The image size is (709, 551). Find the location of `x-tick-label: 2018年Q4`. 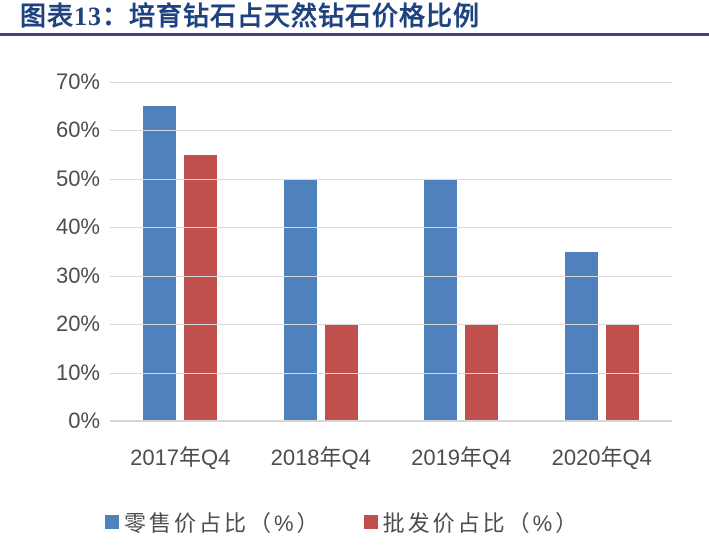

x-tick-label: 2018年Q4 is located at coordinates (320, 457).